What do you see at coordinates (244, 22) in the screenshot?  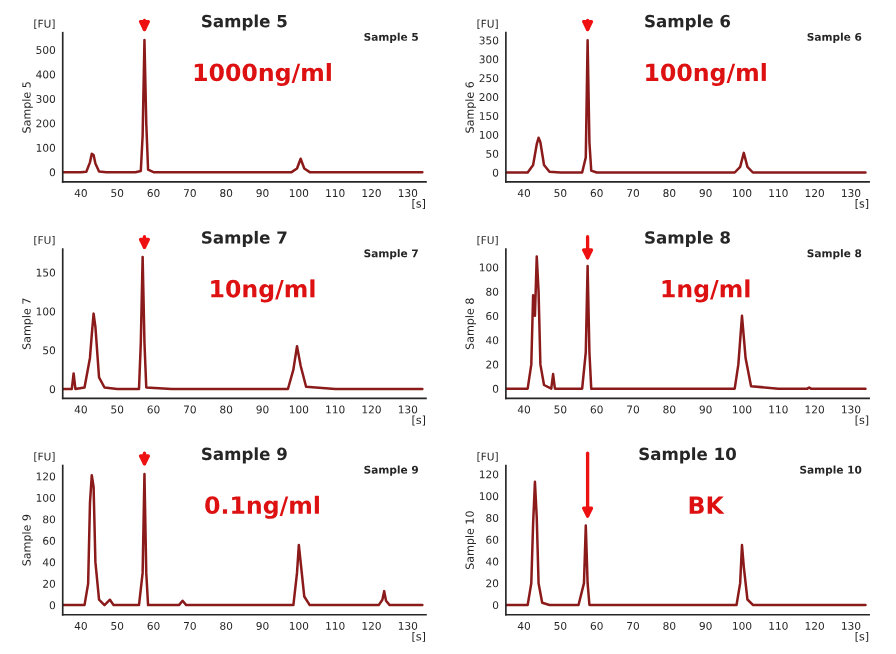 I see `chart-title: Sample 5` at bounding box center [244, 22].